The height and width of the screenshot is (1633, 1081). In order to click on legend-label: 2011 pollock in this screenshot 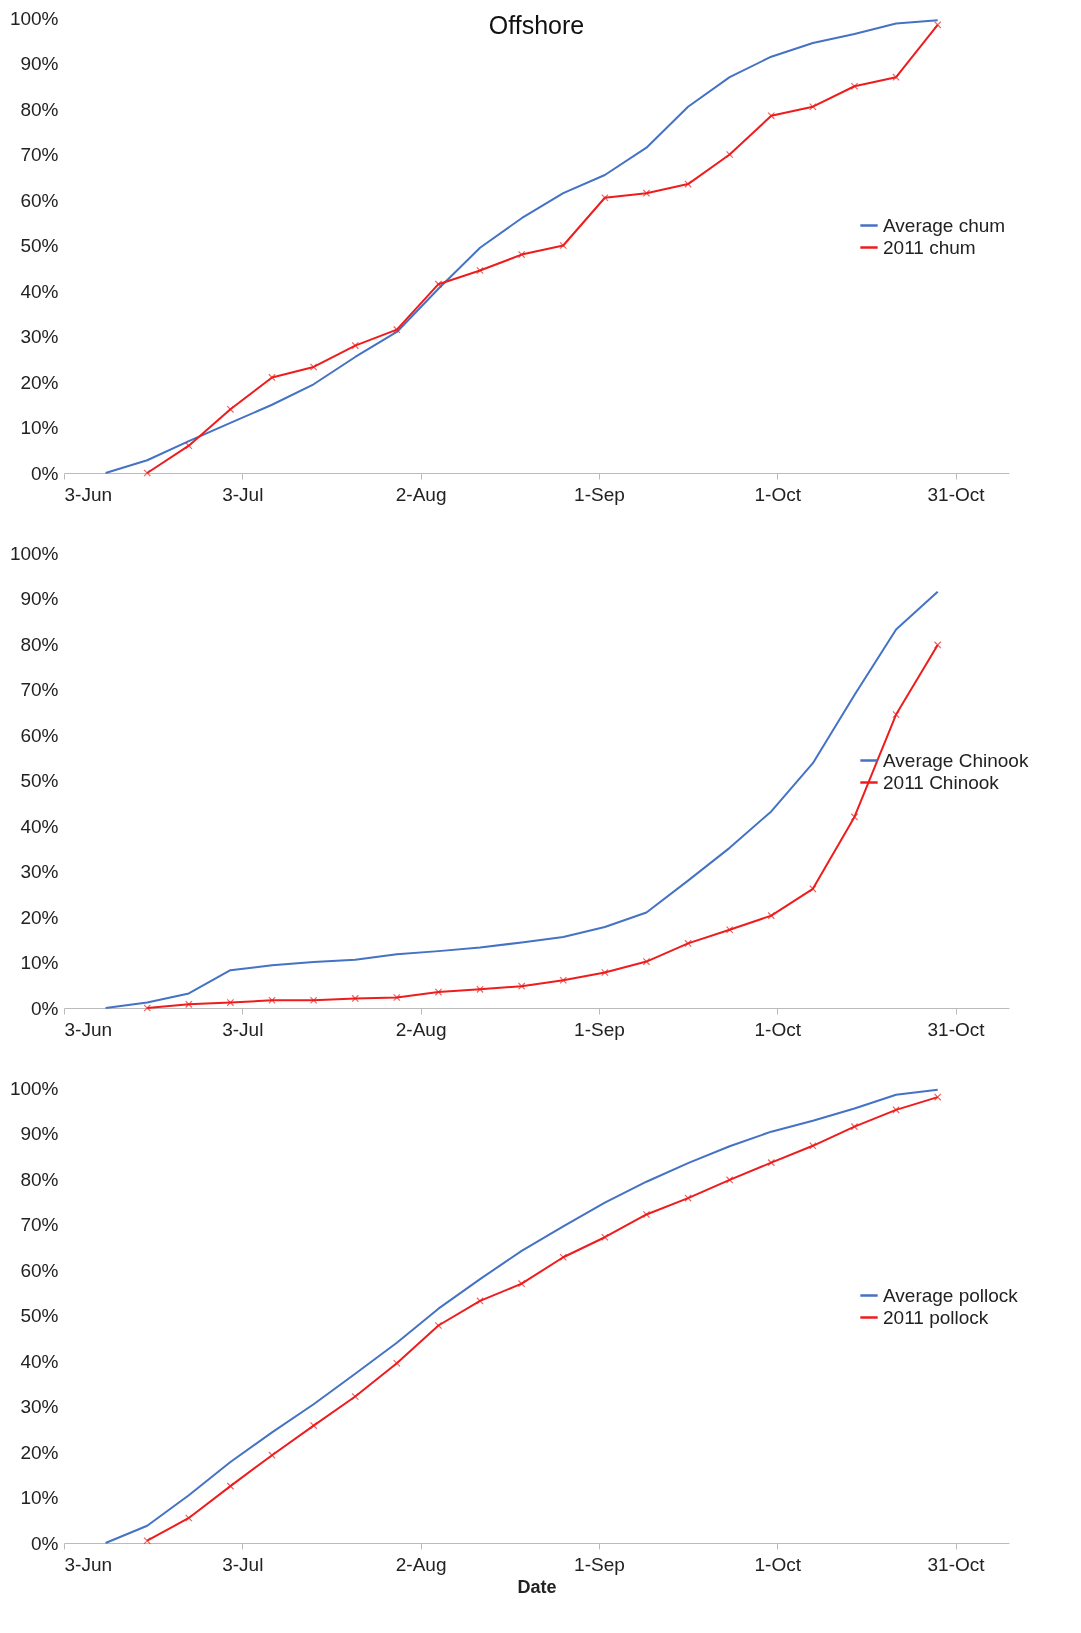, I will do `click(936, 1317)`.